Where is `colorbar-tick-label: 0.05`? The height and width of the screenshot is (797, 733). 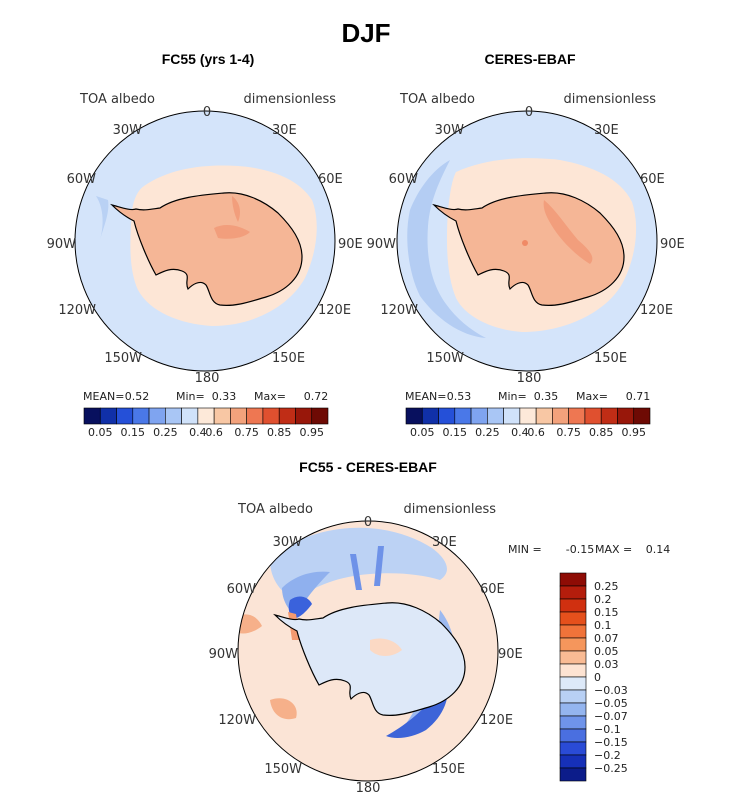
colorbar-tick-label: 0.05 is located at coordinates (100, 432).